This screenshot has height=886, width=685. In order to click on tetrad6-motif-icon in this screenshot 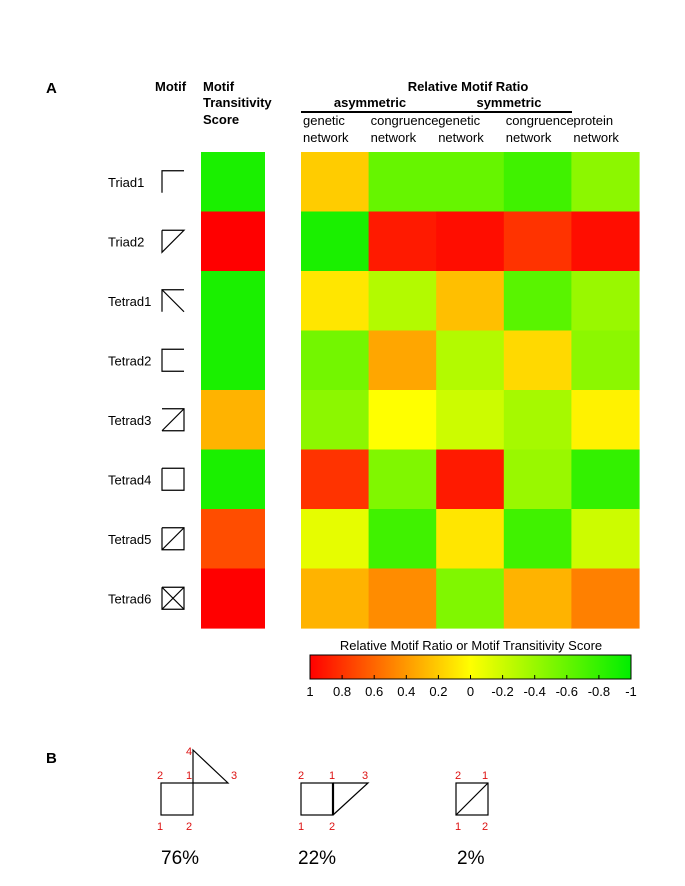, I will do `click(173, 598)`.